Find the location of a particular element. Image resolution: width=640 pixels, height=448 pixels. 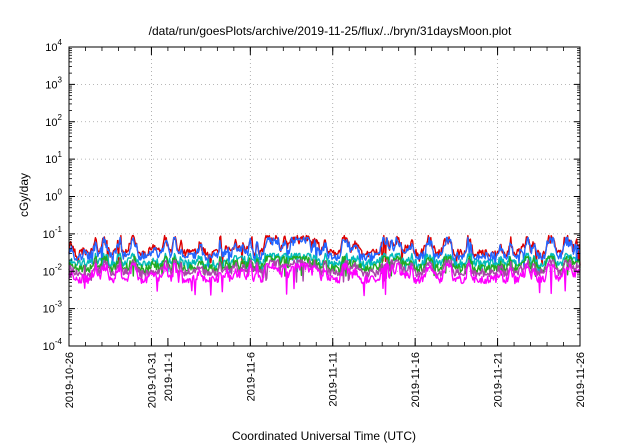

y-tick-exponent: 4 is located at coordinates (60, 42).